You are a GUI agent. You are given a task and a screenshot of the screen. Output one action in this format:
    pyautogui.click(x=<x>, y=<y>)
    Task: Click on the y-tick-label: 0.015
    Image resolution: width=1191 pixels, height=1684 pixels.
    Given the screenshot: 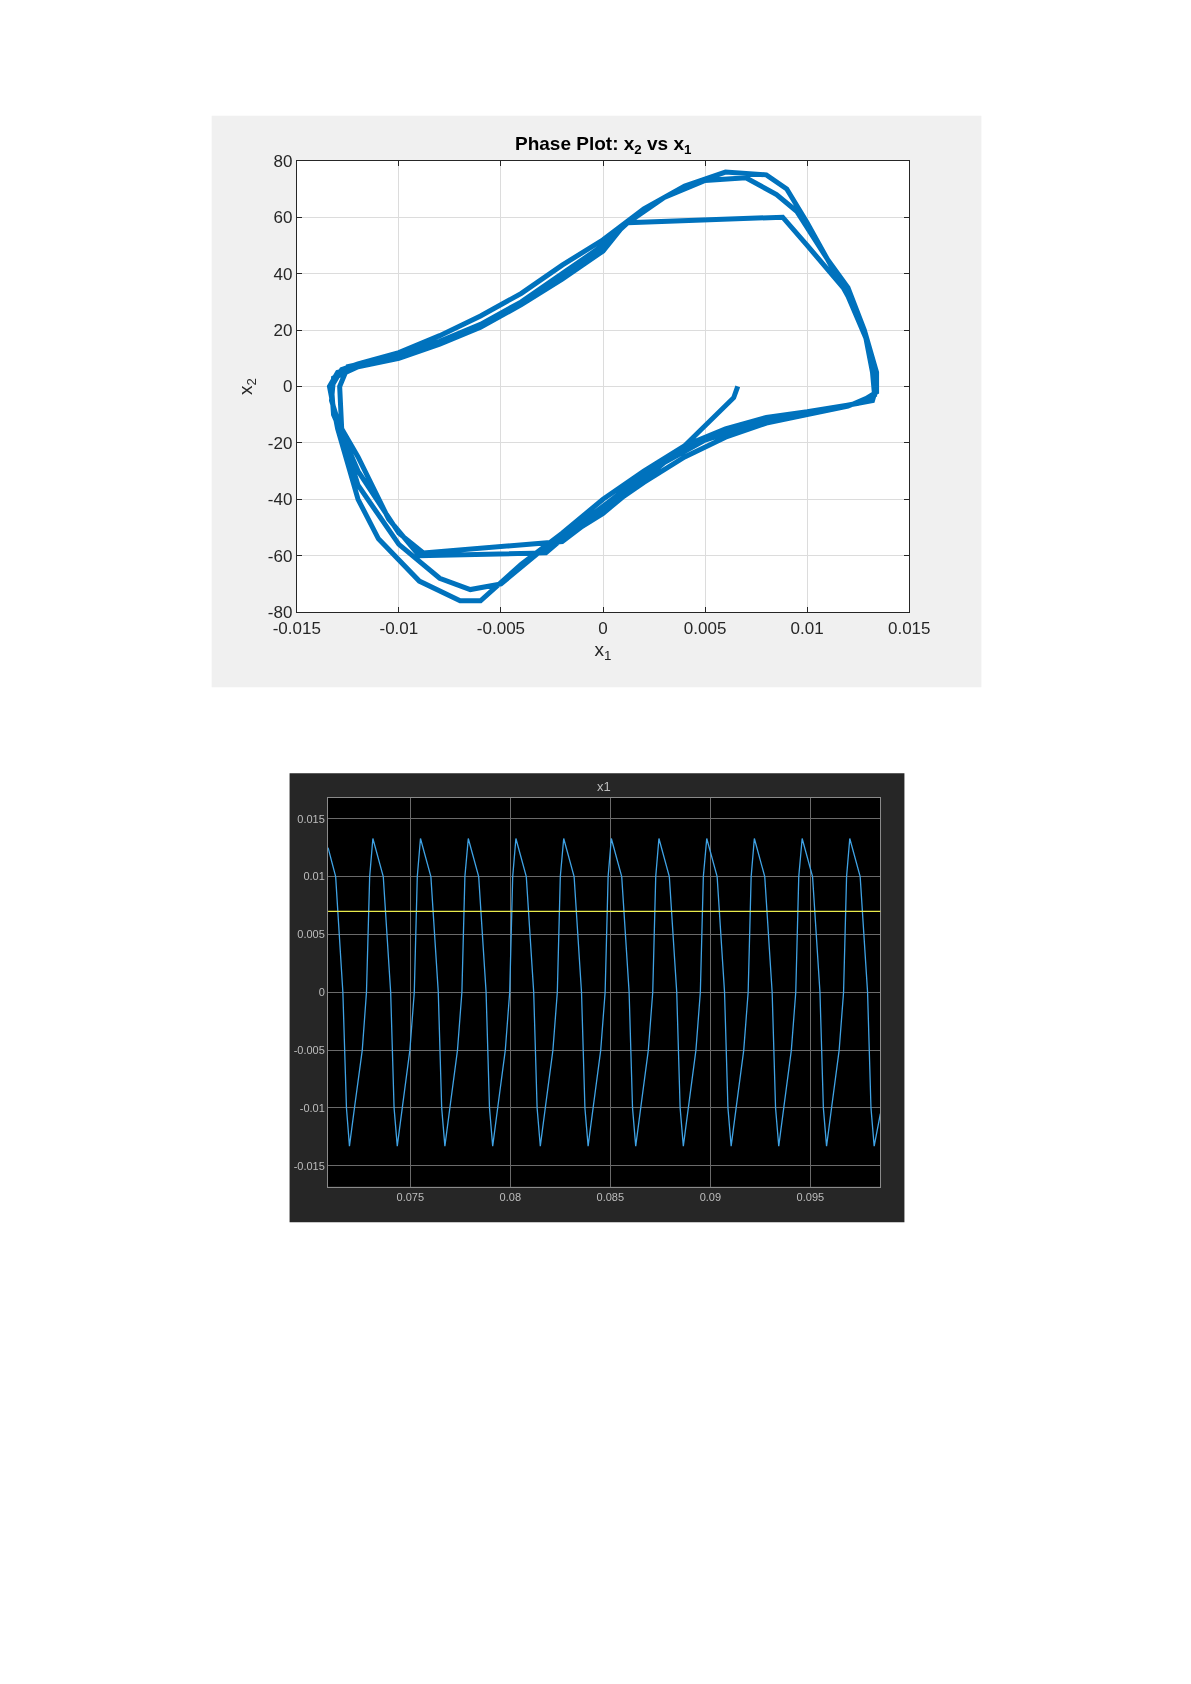 What is the action you would take?
    pyautogui.click(x=311, y=818)
    